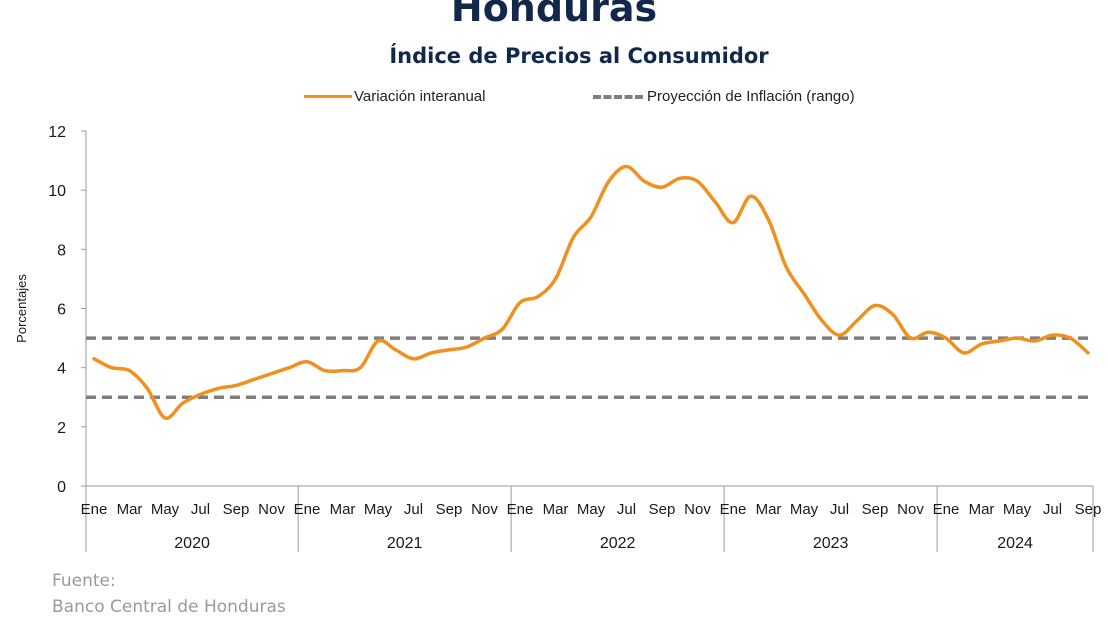  I want to click on y-tick-label: 0, so click(61, 487).